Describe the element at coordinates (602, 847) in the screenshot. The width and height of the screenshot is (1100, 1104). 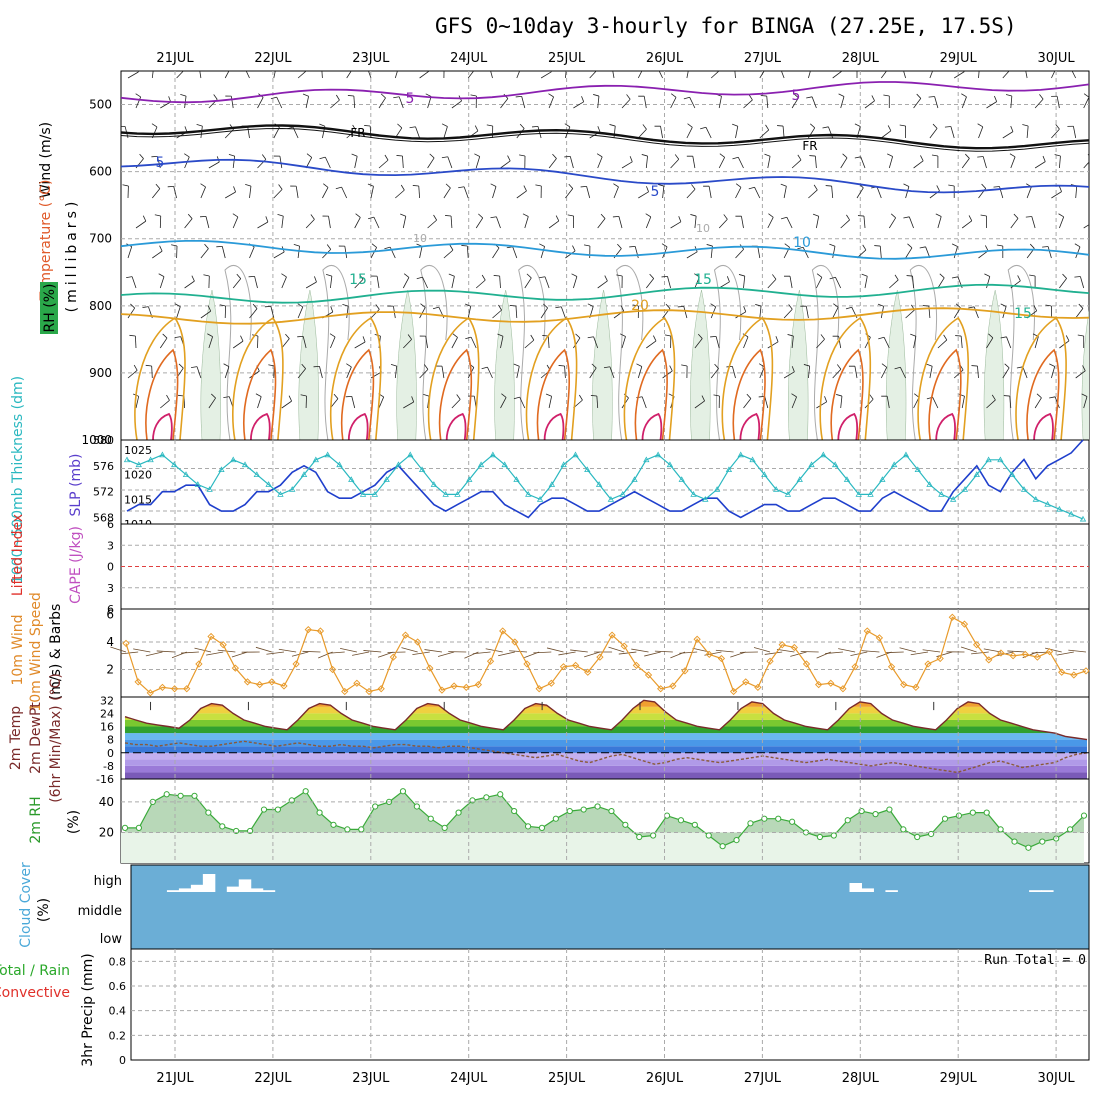
I see `rh-band-low` at that location.